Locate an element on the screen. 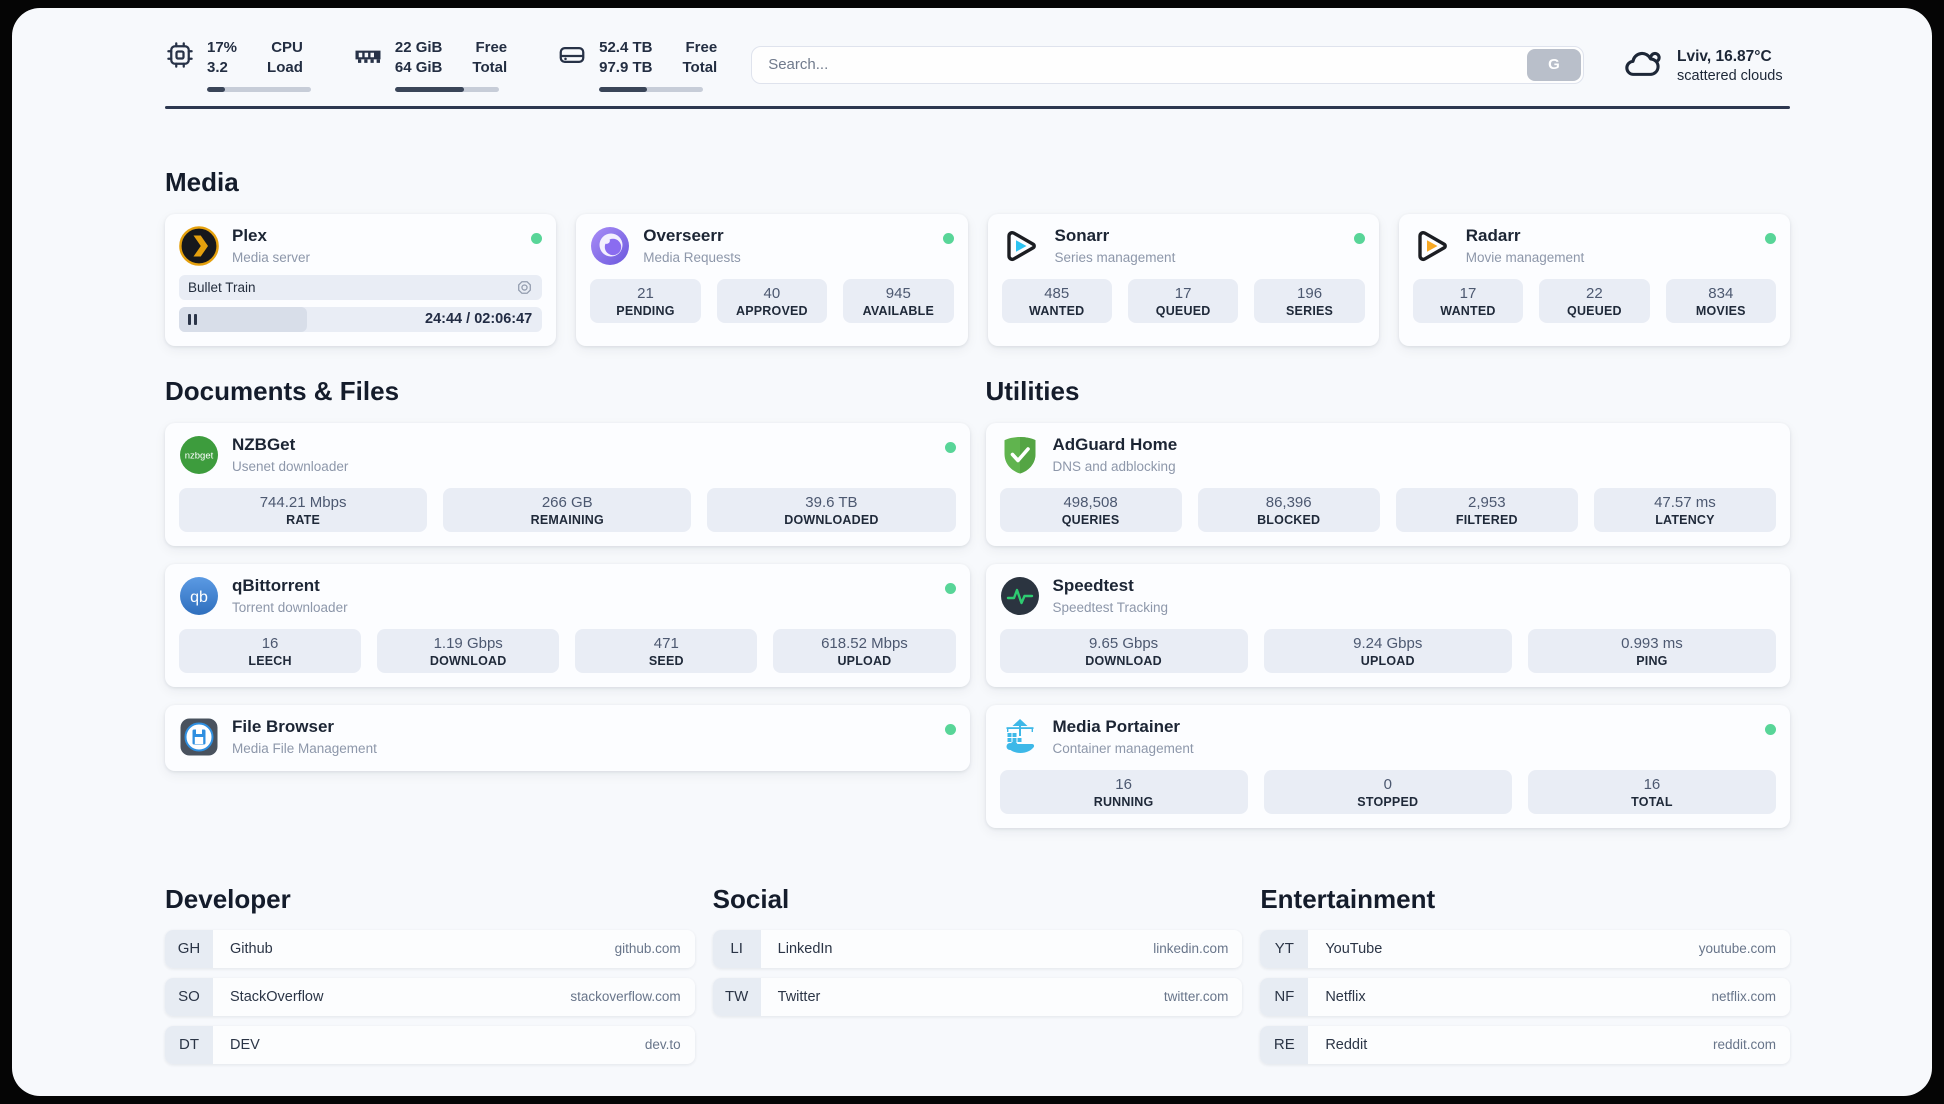  stat-label: PING is located at coordinates (1652, 660).